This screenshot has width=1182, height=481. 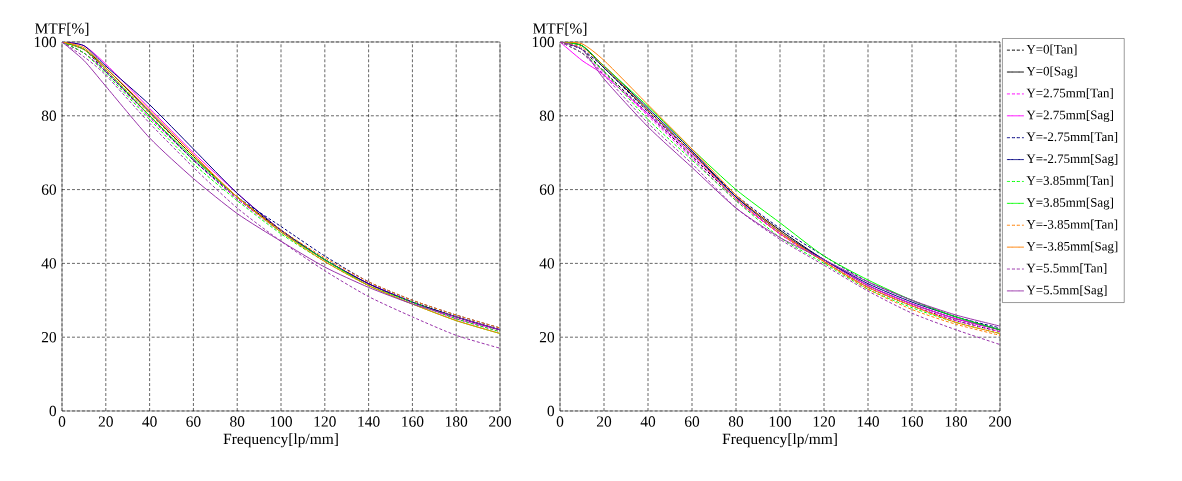 I want to click on legend-label: Y=3.85mm[Sag], so click(x=1069, y=203).